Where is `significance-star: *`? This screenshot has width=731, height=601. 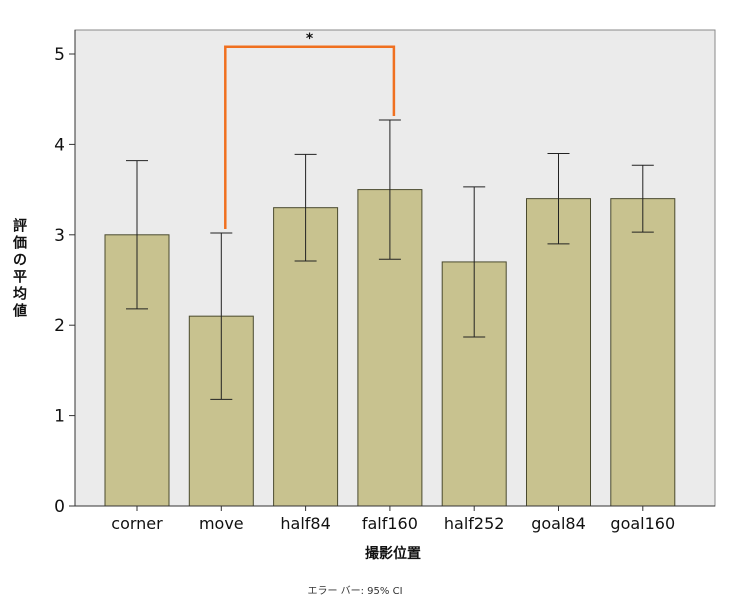
significance-star: * is located at coordinates (310, 39).